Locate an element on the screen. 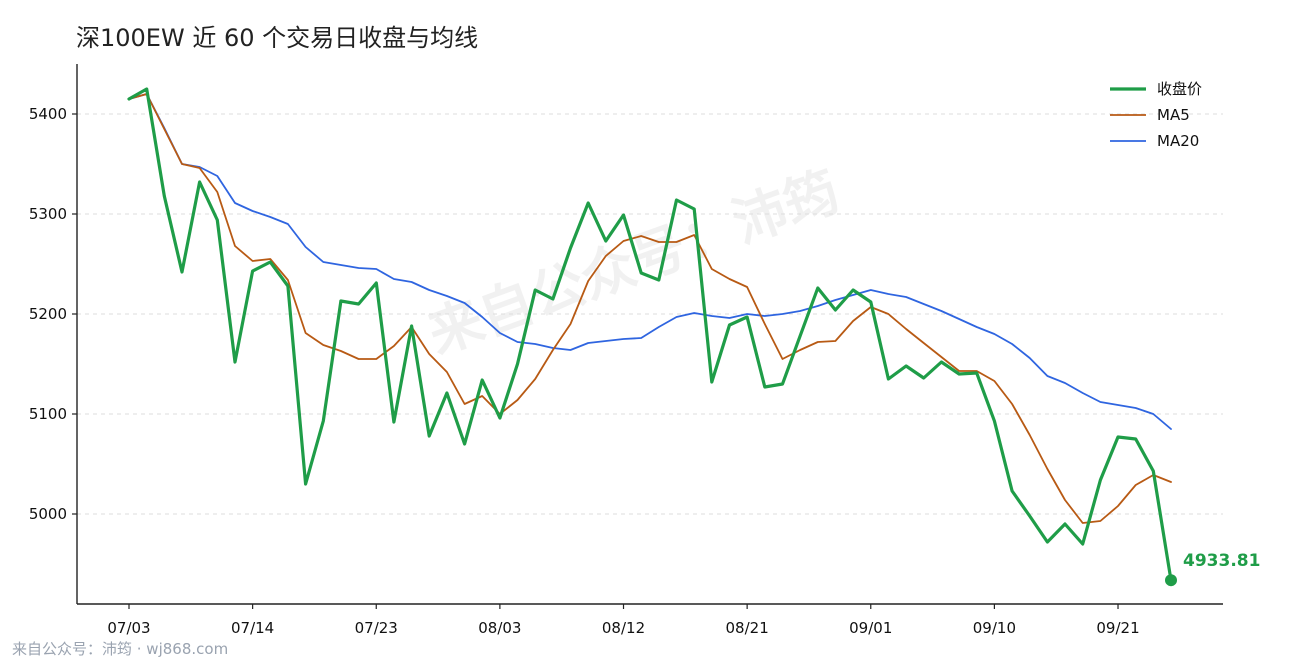  watermark: 来自公众号：沛筠 is located at coordinates (633, 262).